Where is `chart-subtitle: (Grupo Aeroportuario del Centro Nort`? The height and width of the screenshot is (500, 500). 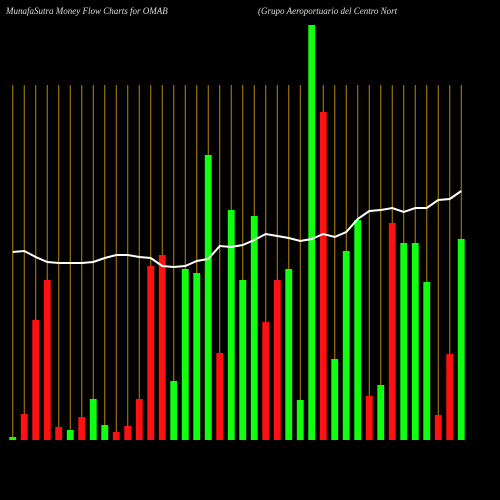 chart-subtitle: (Grupo Aeroportuario del Centro Nort is located at coordinates (328, 11).